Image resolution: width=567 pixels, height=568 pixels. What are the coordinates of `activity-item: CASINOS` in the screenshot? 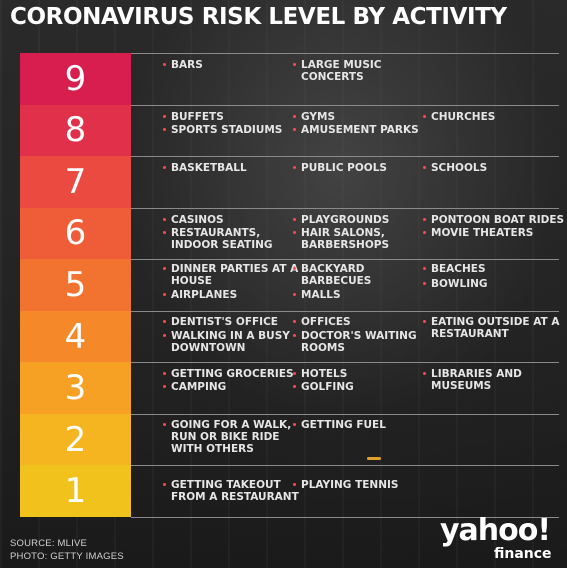 It's located at (197, 220).